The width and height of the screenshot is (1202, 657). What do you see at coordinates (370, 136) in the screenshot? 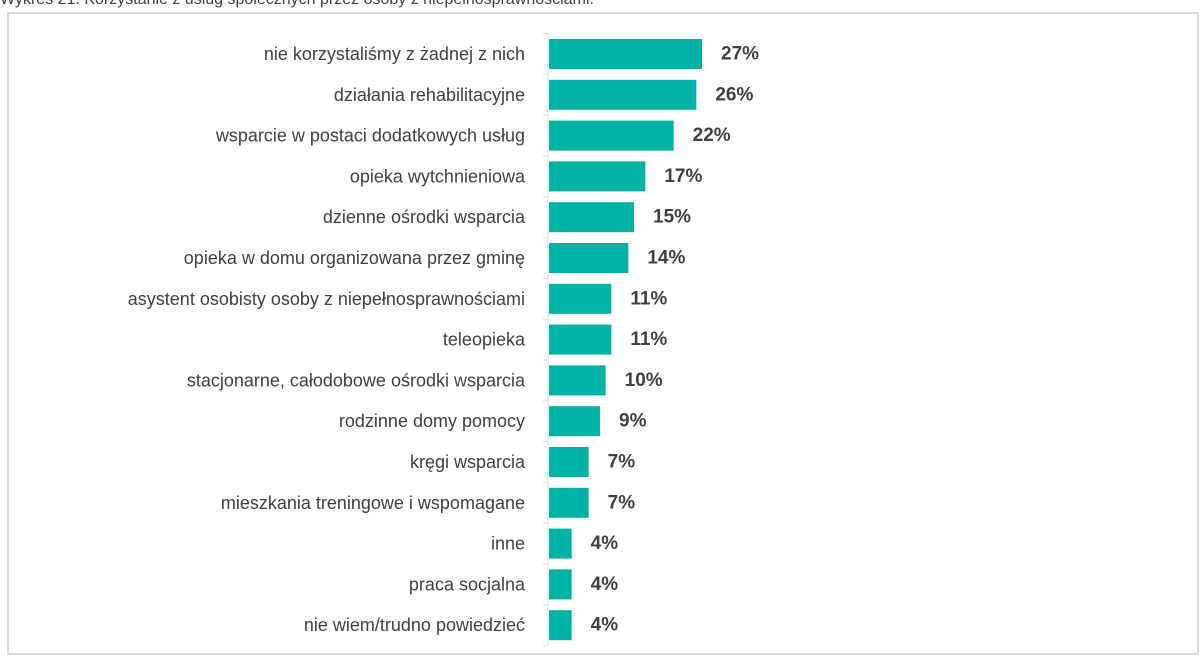
I see `category-label: wsparcie w postaci dodatkowych usług` at bounding box center [370, 136].